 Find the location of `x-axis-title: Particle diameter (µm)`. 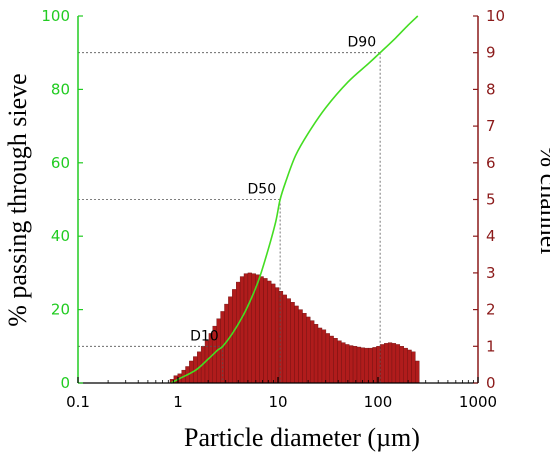

x-axis-title: Particle diameter (µm) is located at coordinates (302, 437).